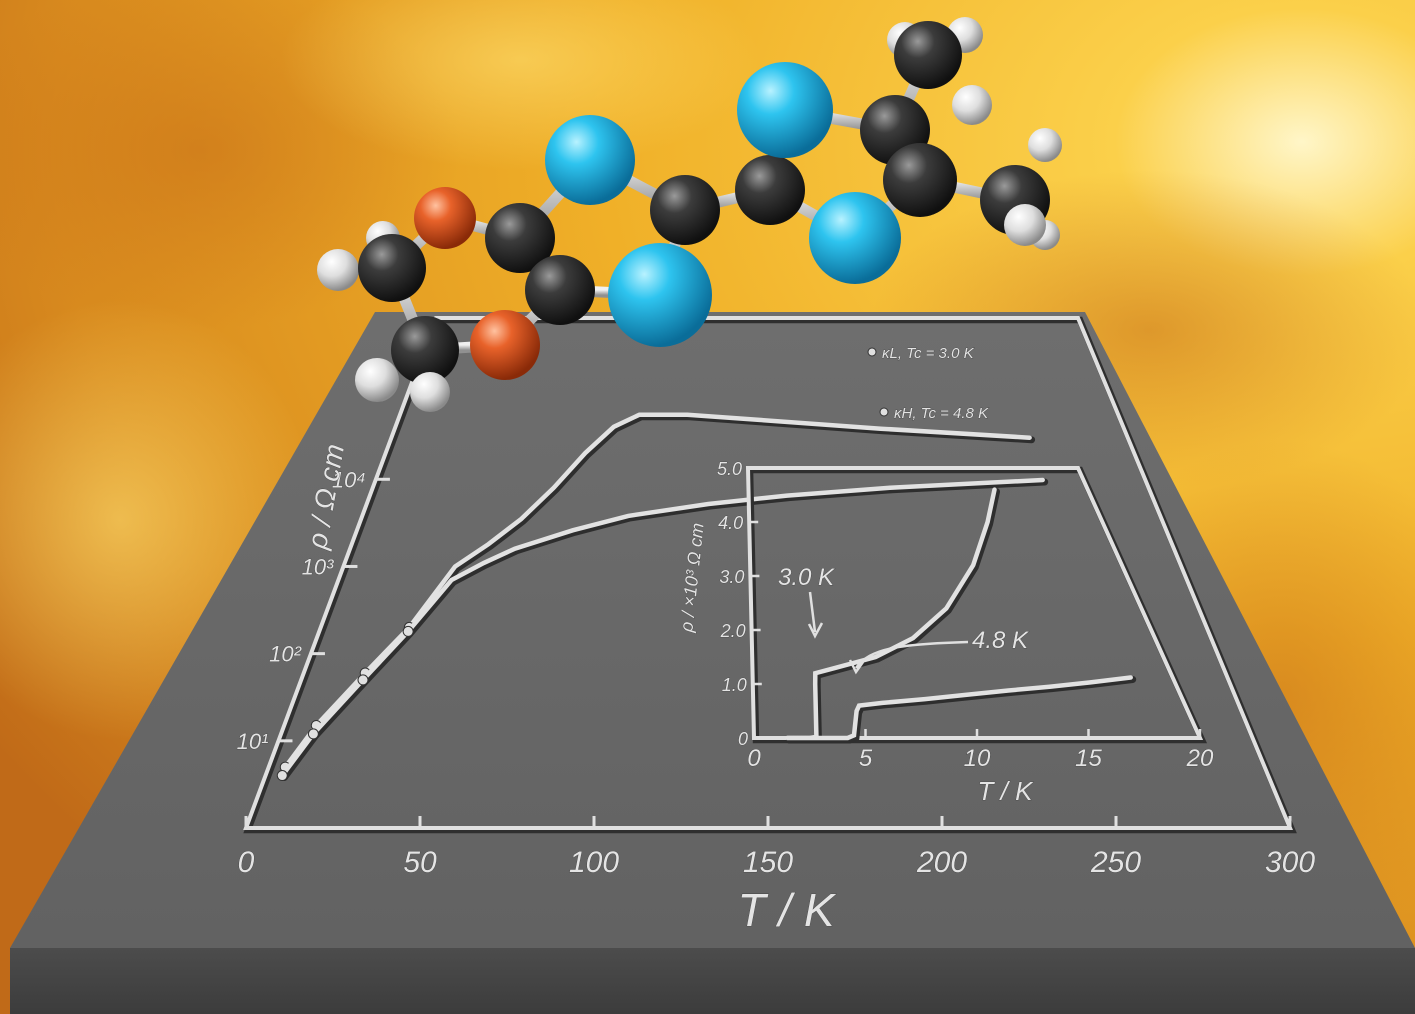 The height and width of the screenshot is (1014, 1415). Describe the element at coordinates (1088, 758) in the screenshot. I see `inset-x-tick-label: 15` at that location.